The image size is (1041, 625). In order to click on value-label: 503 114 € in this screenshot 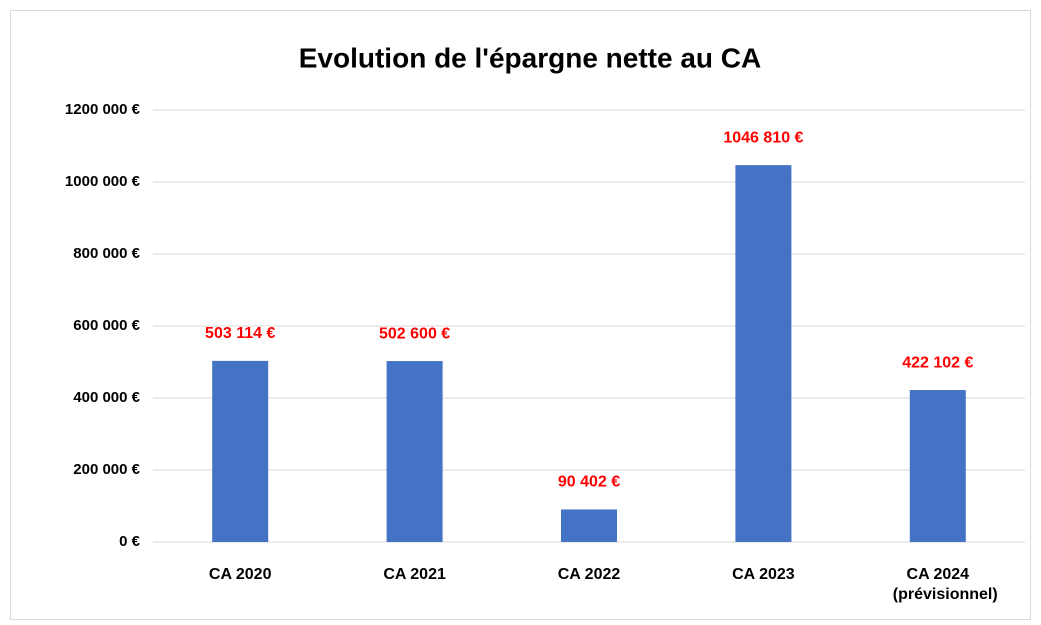, I will do `click(240, 333)`.